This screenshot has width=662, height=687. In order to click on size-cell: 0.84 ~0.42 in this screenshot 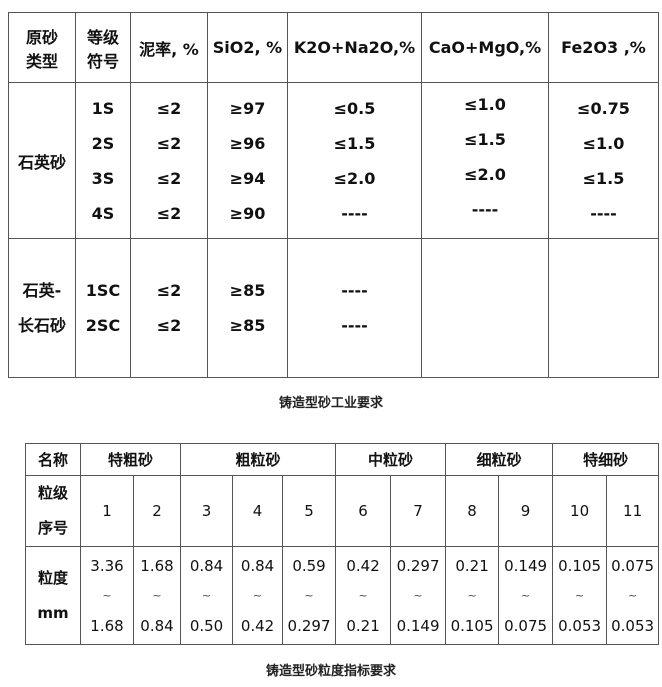, I will do `click(258, 595)`.